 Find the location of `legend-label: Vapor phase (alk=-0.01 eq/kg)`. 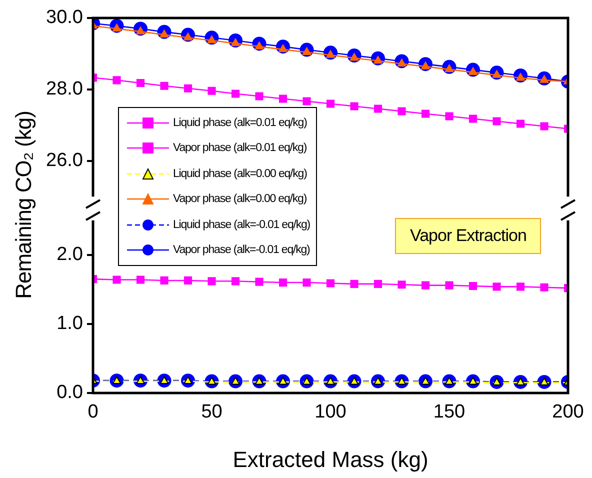

legend-label: Vapor phase (alk=-0.01 eq/kg) is located at coordinates (241, 250).